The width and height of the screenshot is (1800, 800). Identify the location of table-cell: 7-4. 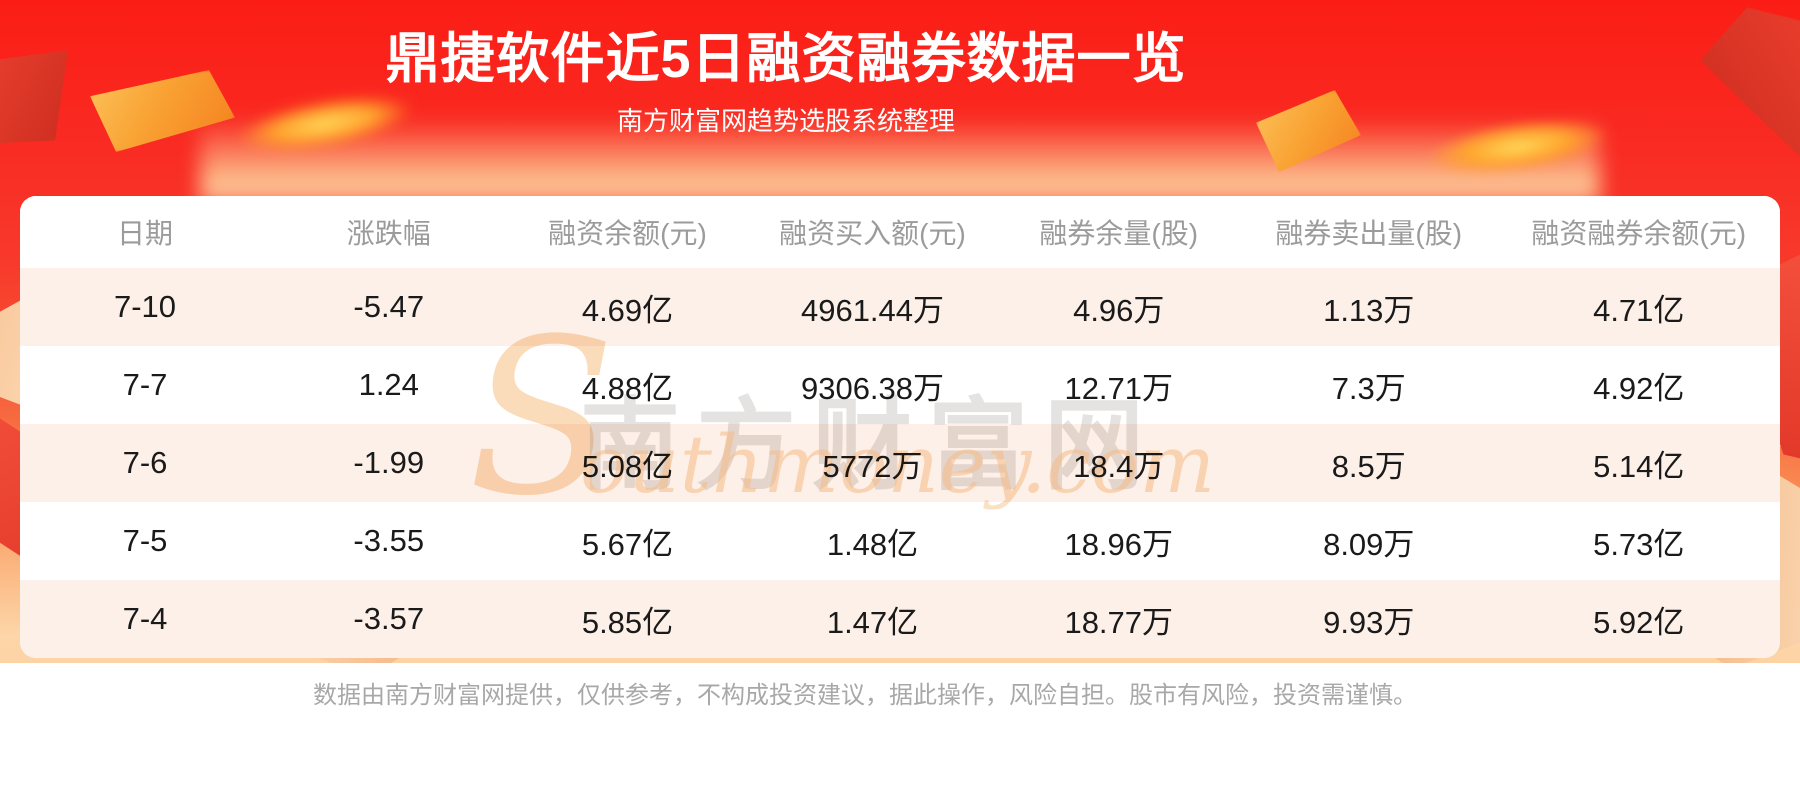
(145, 618).